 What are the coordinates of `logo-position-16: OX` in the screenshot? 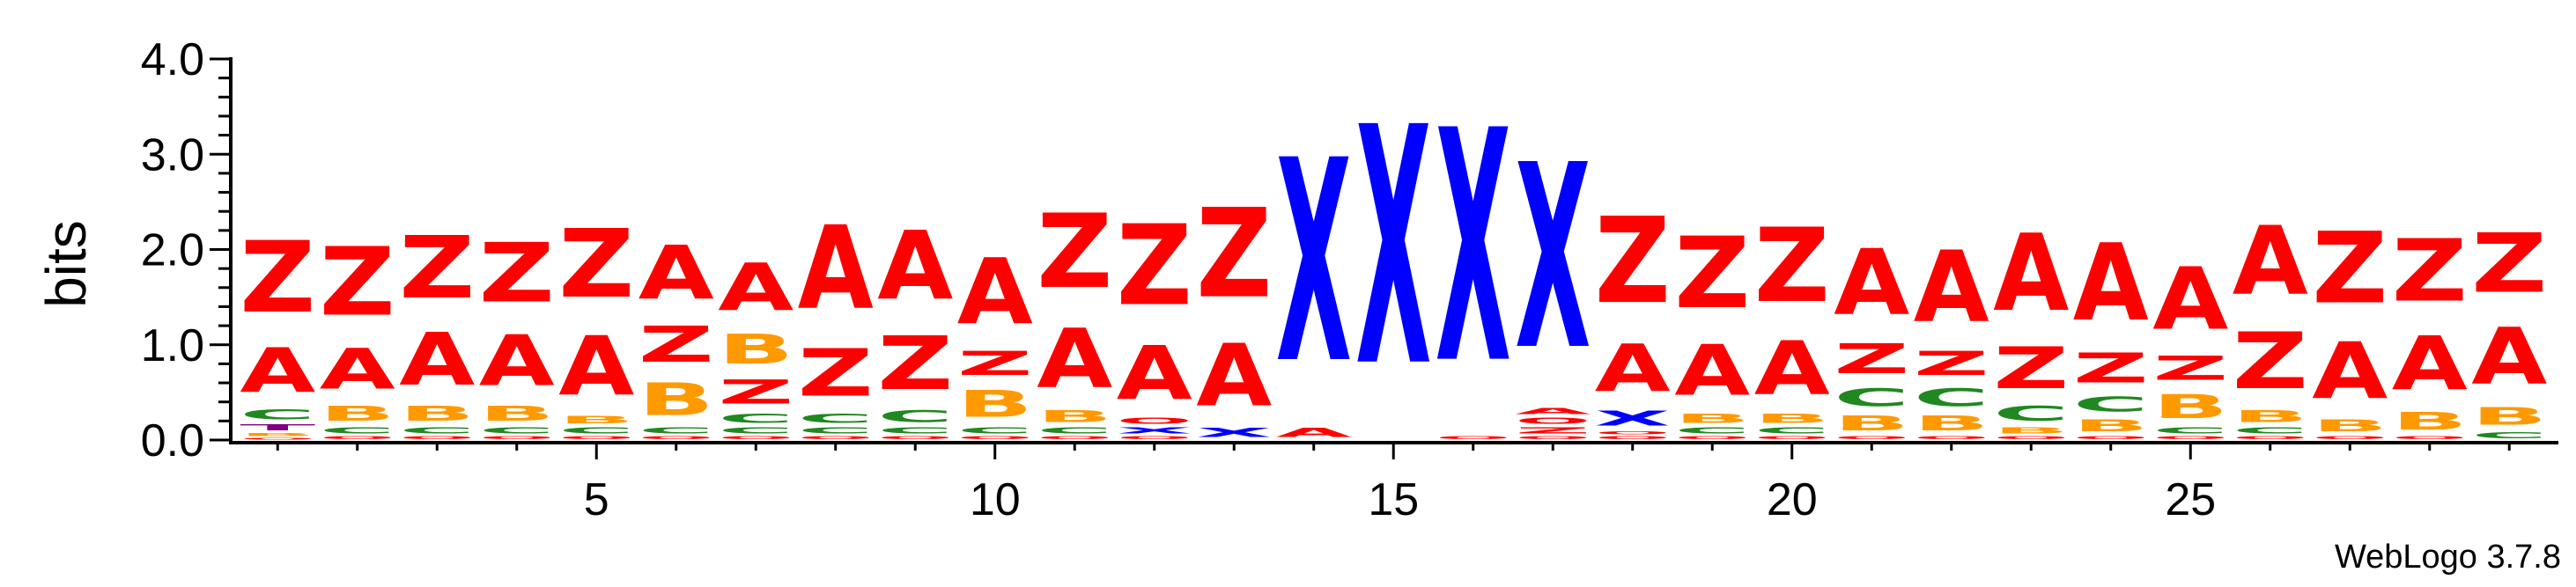 It's located at (1473, 252).